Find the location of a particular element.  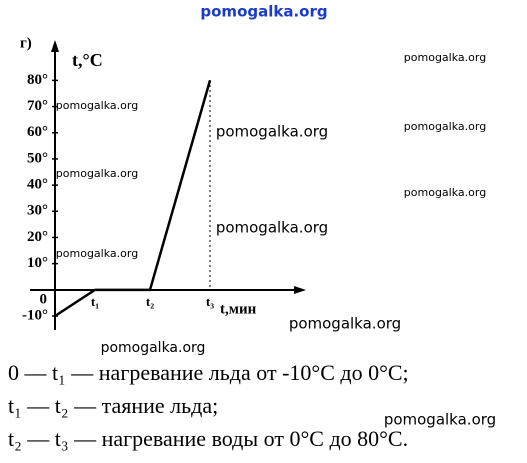

x-axis-label: t,мин is located at coordinates (238, 309).